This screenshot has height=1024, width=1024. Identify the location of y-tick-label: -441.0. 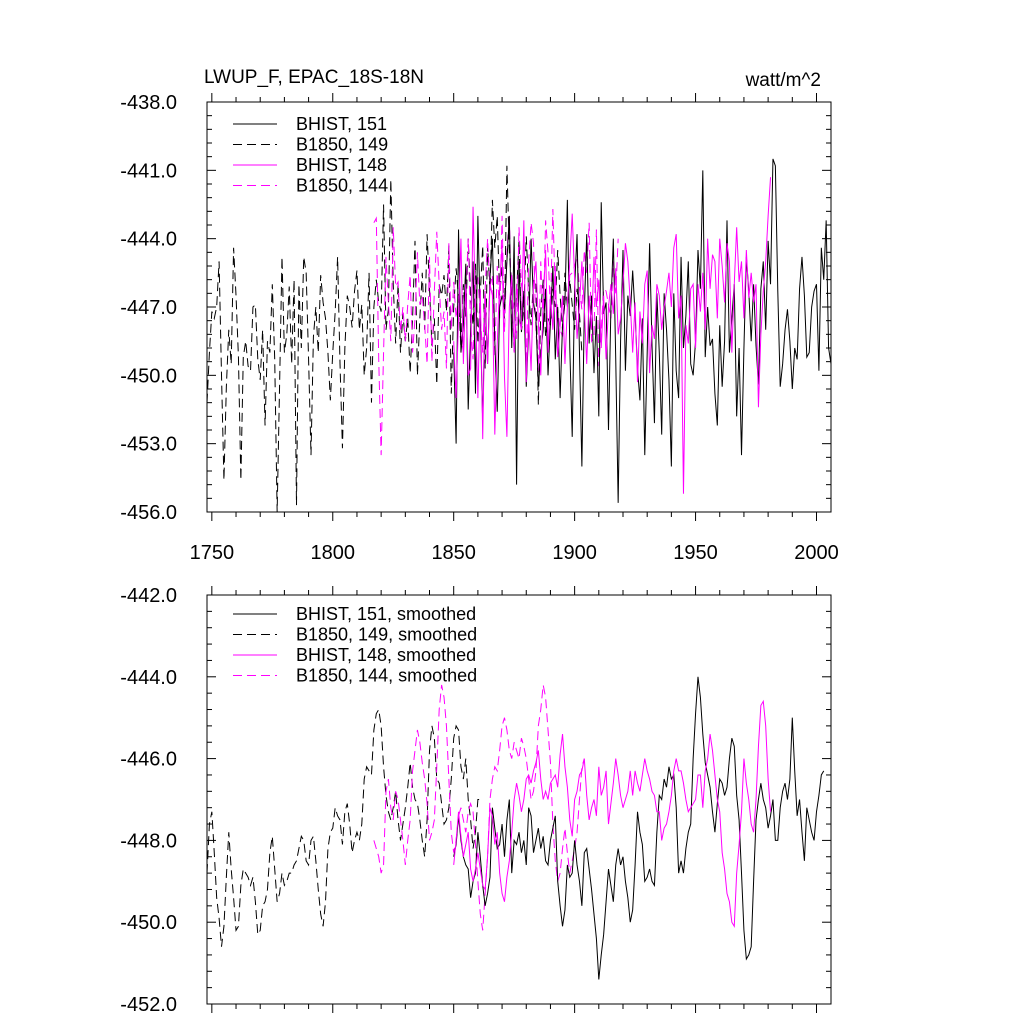
(148, 171).